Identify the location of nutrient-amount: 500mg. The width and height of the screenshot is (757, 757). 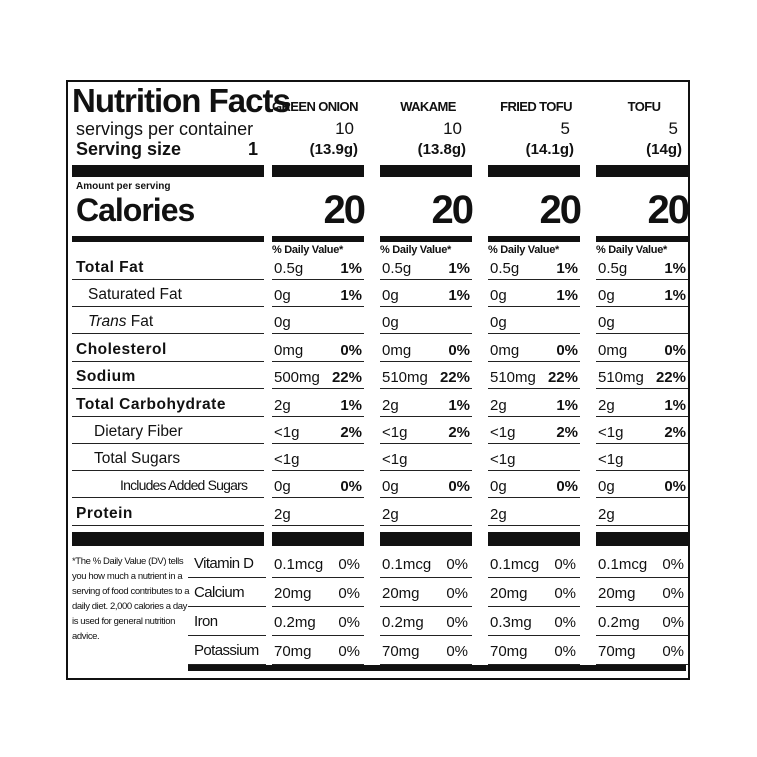
(297, 377).